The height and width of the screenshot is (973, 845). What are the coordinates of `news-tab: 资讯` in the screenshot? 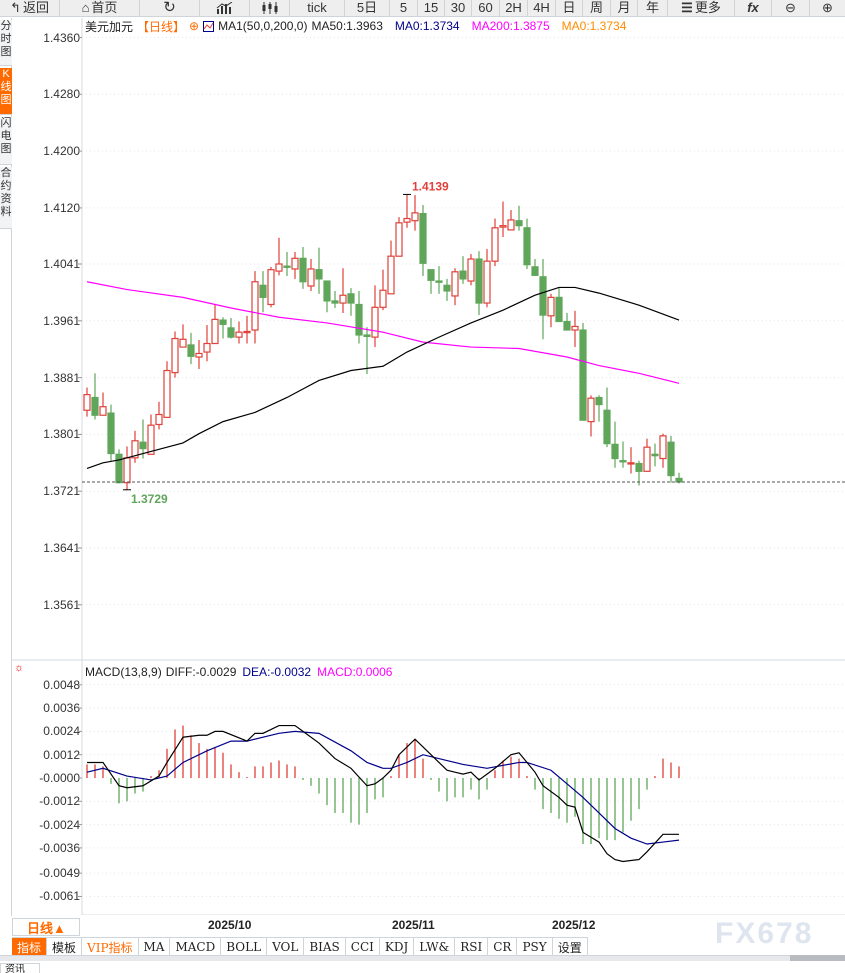 It's located at (20, 968).